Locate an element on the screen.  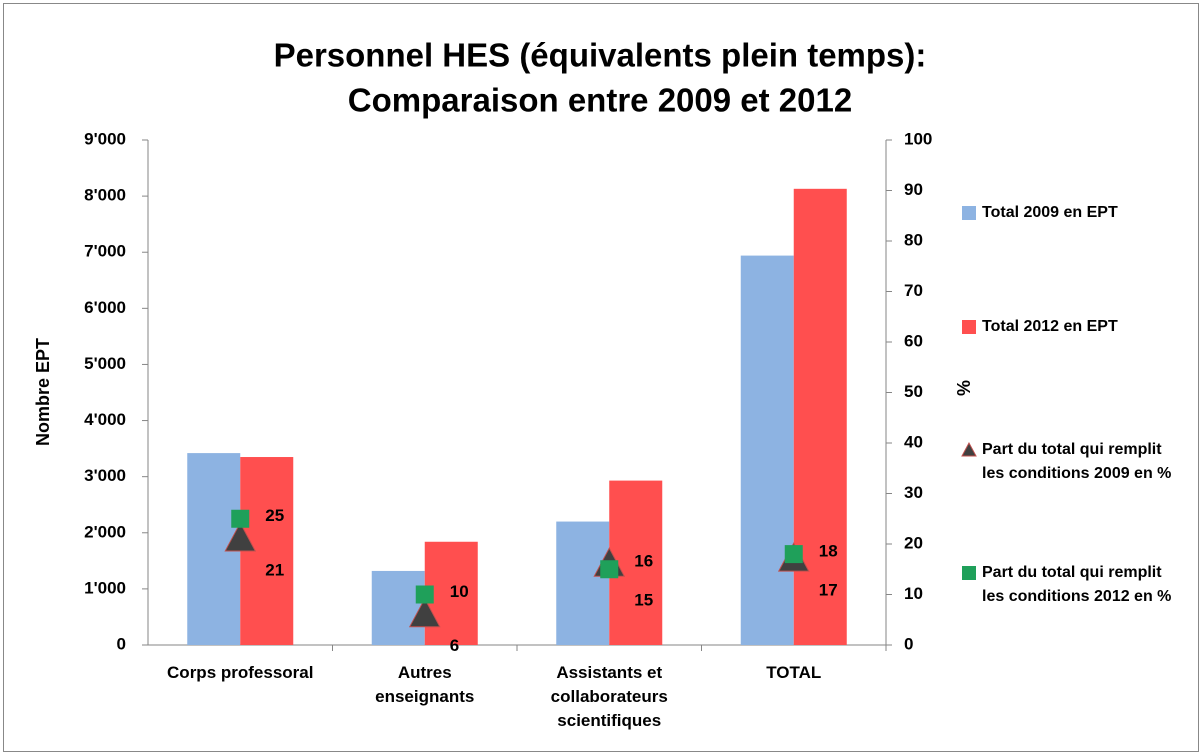
y-tick-label: 3'000 is located at coordinates (105, 475).